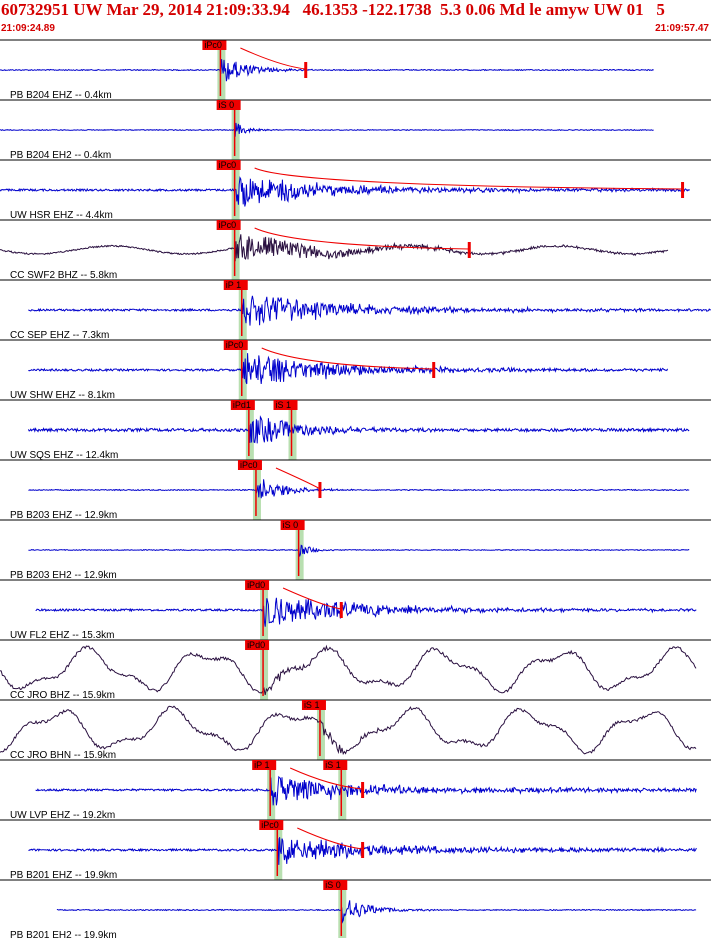  Describe the element at coordinates (62, 815) in the screenshot. I see `trace-label: UW LVP EHZ -- 19.2km` at that location.